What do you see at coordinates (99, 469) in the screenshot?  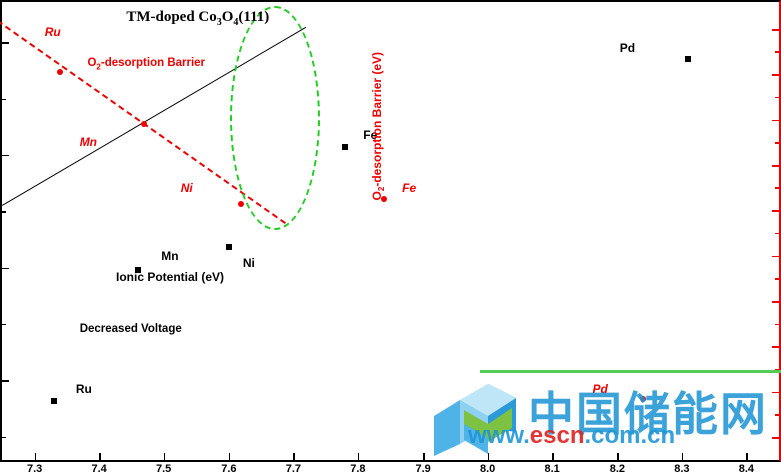 I see `scatter-xtick-1: 7.4` at bounding box center [99, 469].